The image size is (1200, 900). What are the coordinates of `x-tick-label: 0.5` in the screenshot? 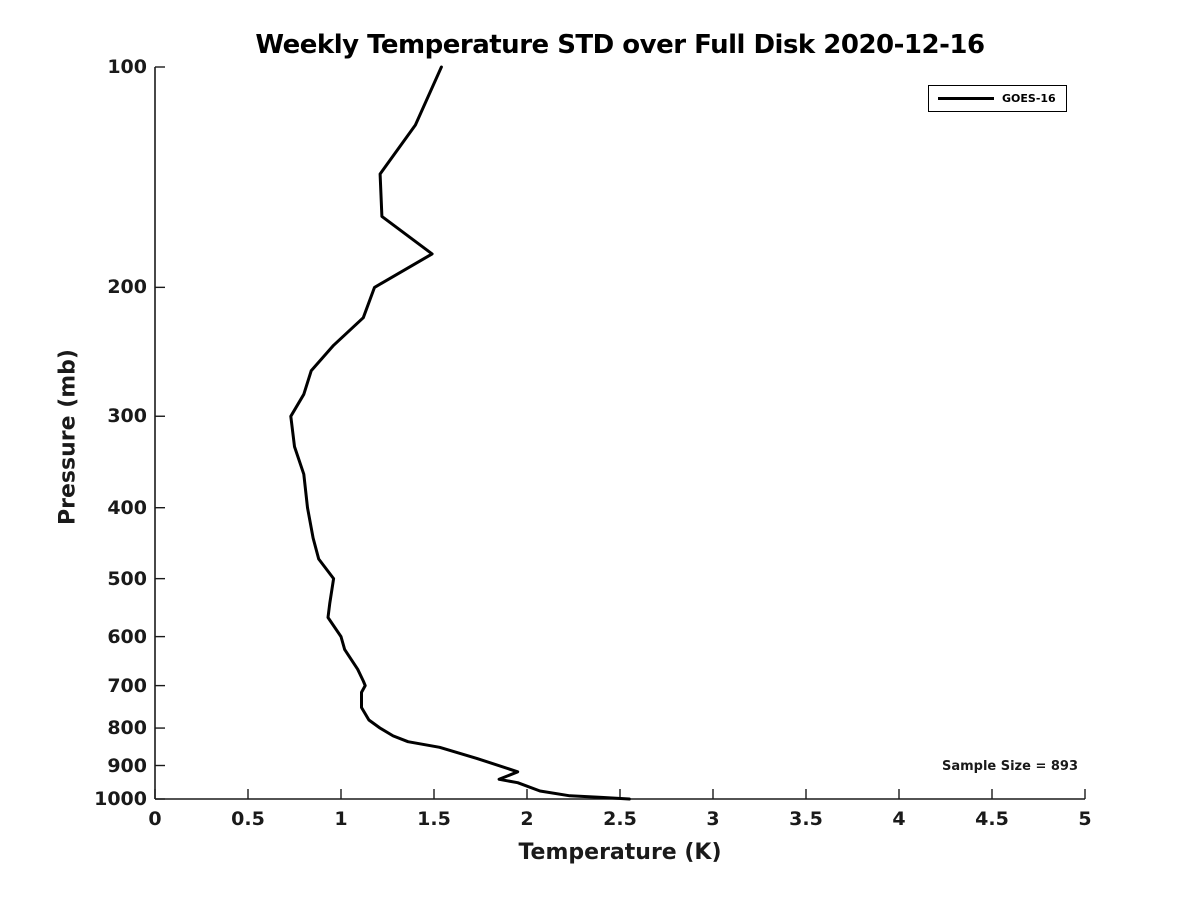 It's located at (248, 819).